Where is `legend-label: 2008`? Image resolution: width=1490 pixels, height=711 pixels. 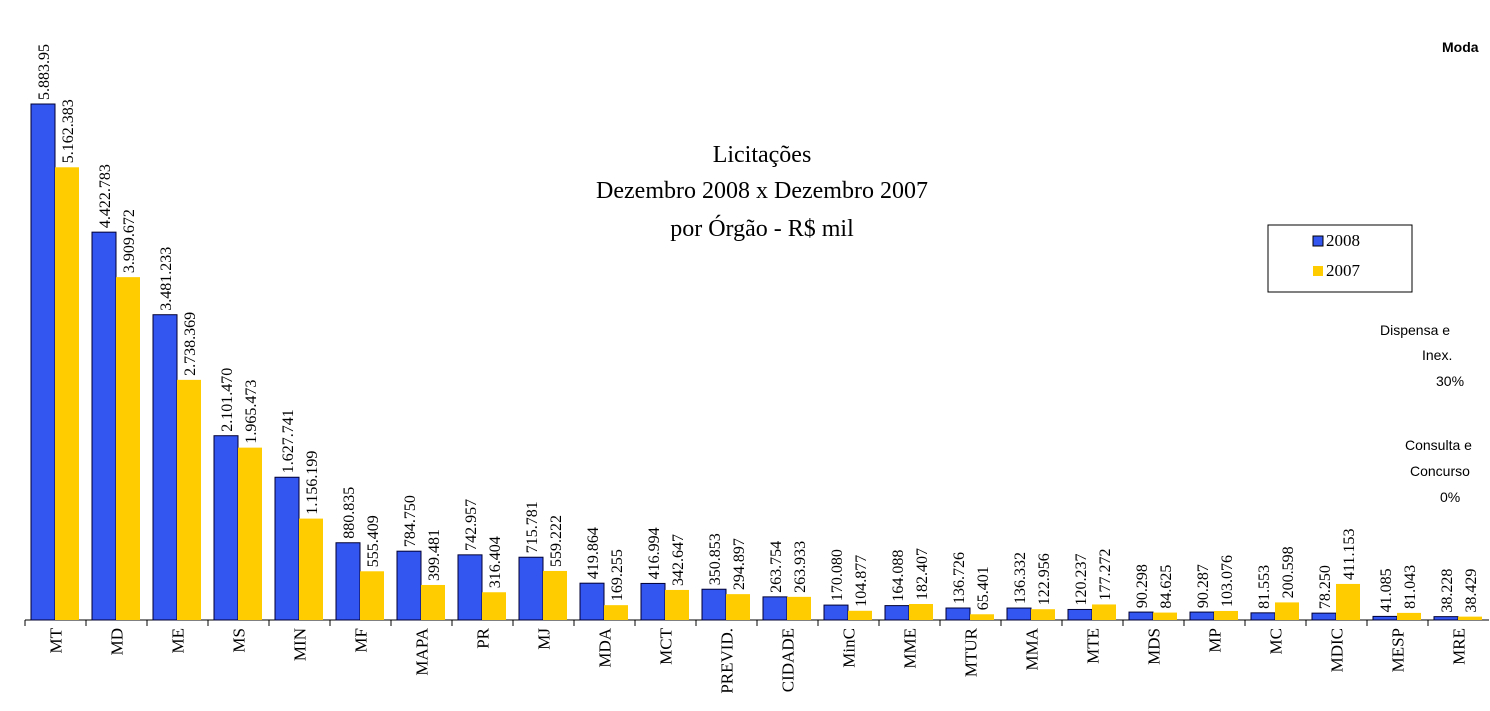 legend-label: 2008 is located at coordinates (1343, 240).